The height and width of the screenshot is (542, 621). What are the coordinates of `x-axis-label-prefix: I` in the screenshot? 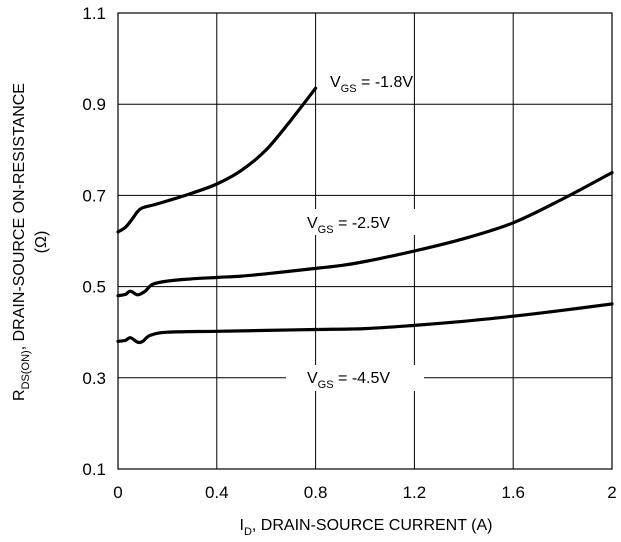 It's located at (241, 525).